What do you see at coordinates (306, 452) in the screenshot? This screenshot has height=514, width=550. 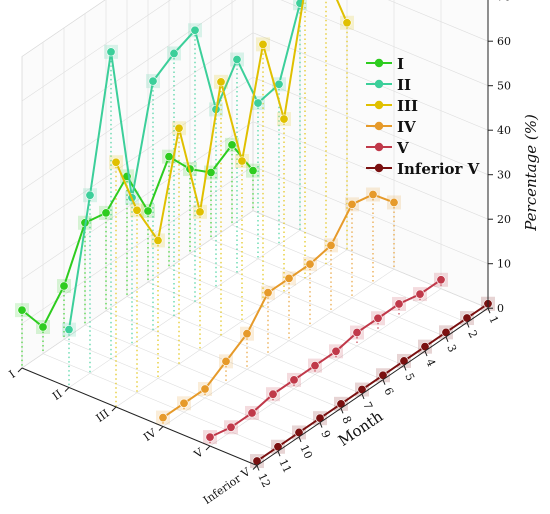 I see `month-tick-label: 10` at bounding box center [306, 452].